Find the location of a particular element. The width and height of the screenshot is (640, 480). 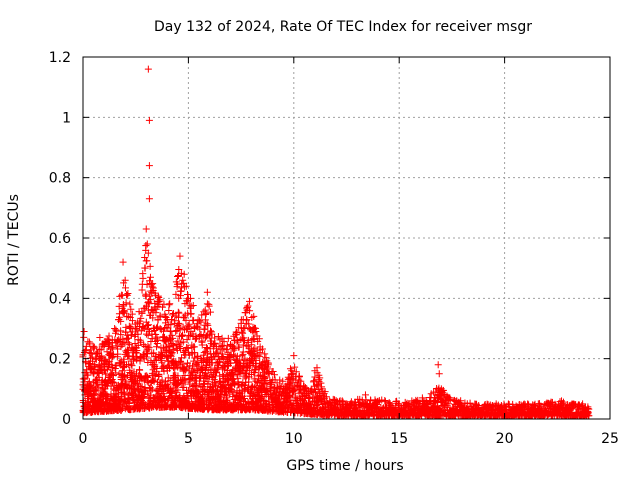

y-tick-labels: 0 0.2 0.4 0.6 0.8 1 1.2 is located at coordinates (60, 239).